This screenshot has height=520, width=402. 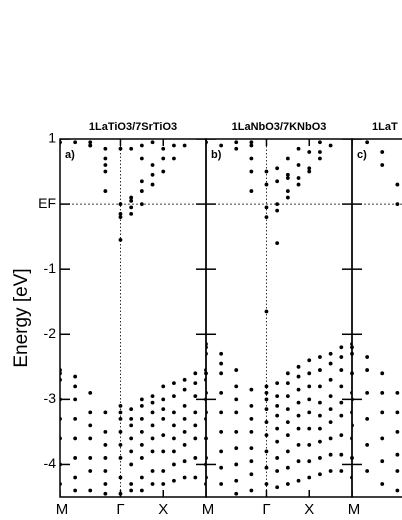 What do you see at coordinates (70, 155) in the screenshot?
I see `panel-label: a)` at bounding box center [70, 155].